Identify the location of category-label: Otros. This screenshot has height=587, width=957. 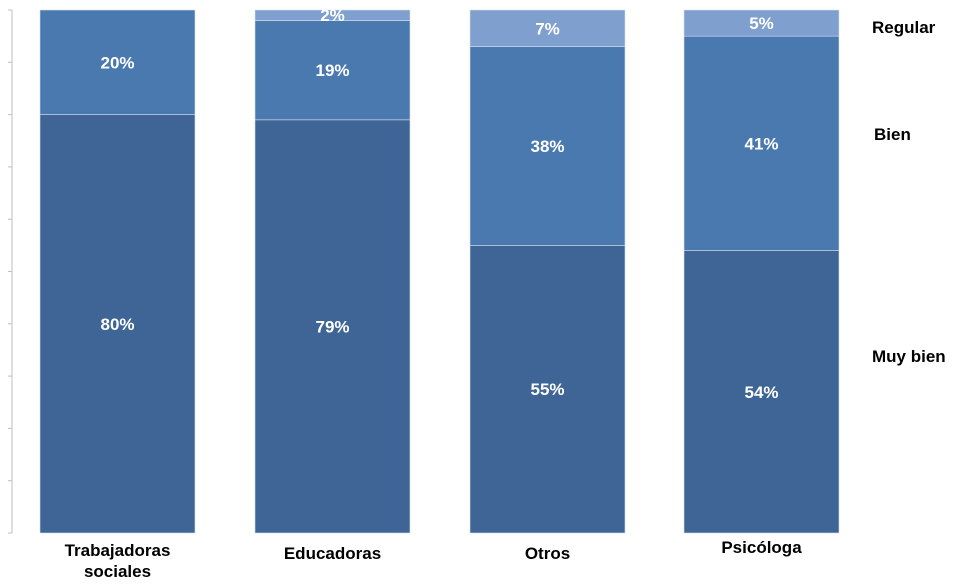
(547, 553).